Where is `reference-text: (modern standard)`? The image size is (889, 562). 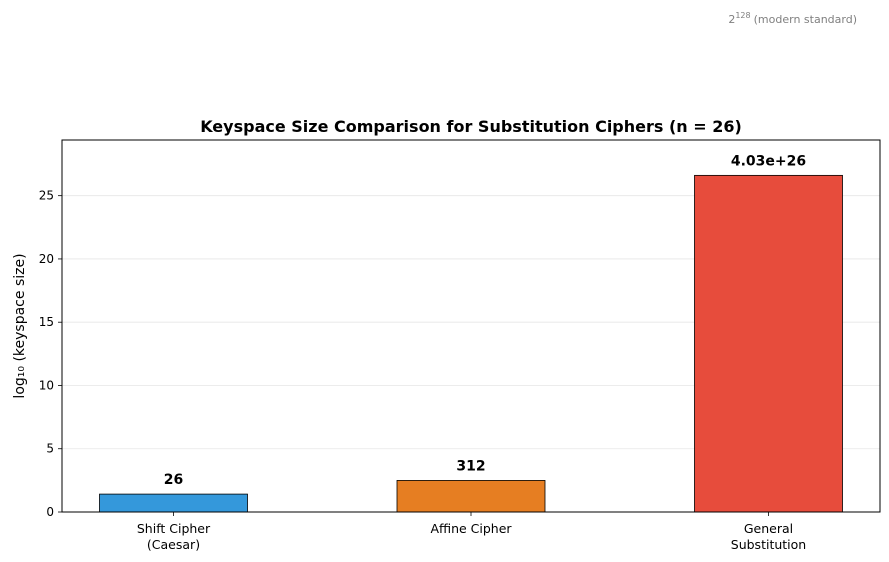
reference-text: (modern standard) is located at coordinates (805, 19).